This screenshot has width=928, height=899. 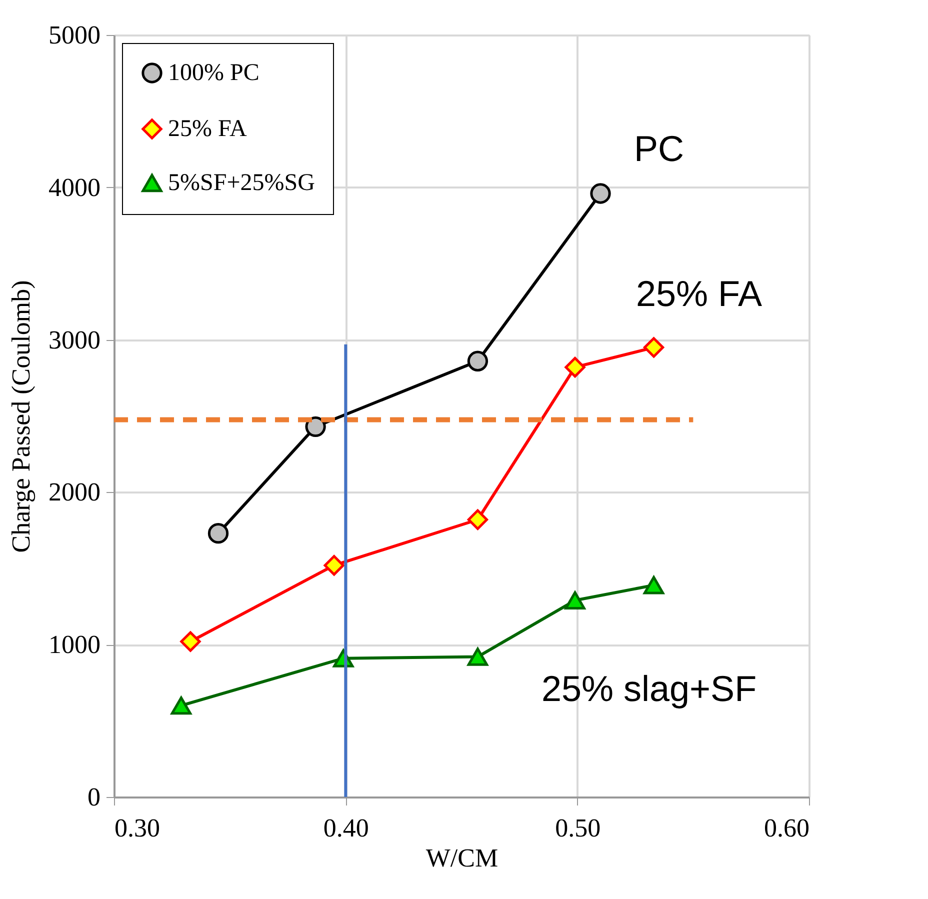 I want to click on x-tick-label: 0.30, so click(x=137, y=828).